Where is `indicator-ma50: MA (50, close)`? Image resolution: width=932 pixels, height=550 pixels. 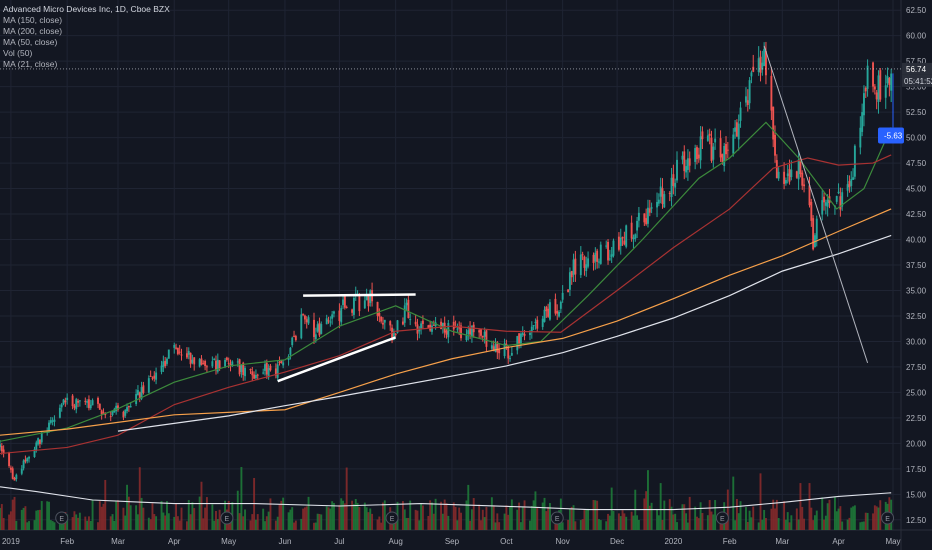
indicator-ma50: MA (50, close) is located at coordinates (30, 42).